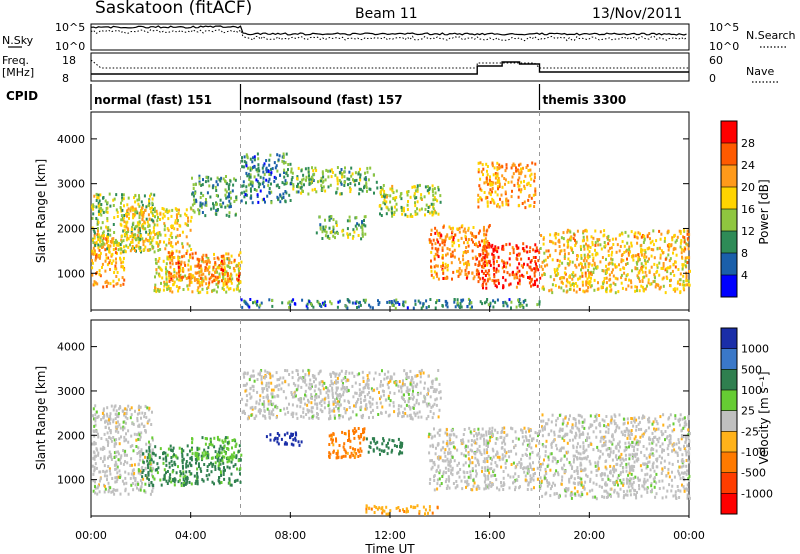 This screenshot has width=800, height=554. I want to click on heatmap-region, so click(158, 230).